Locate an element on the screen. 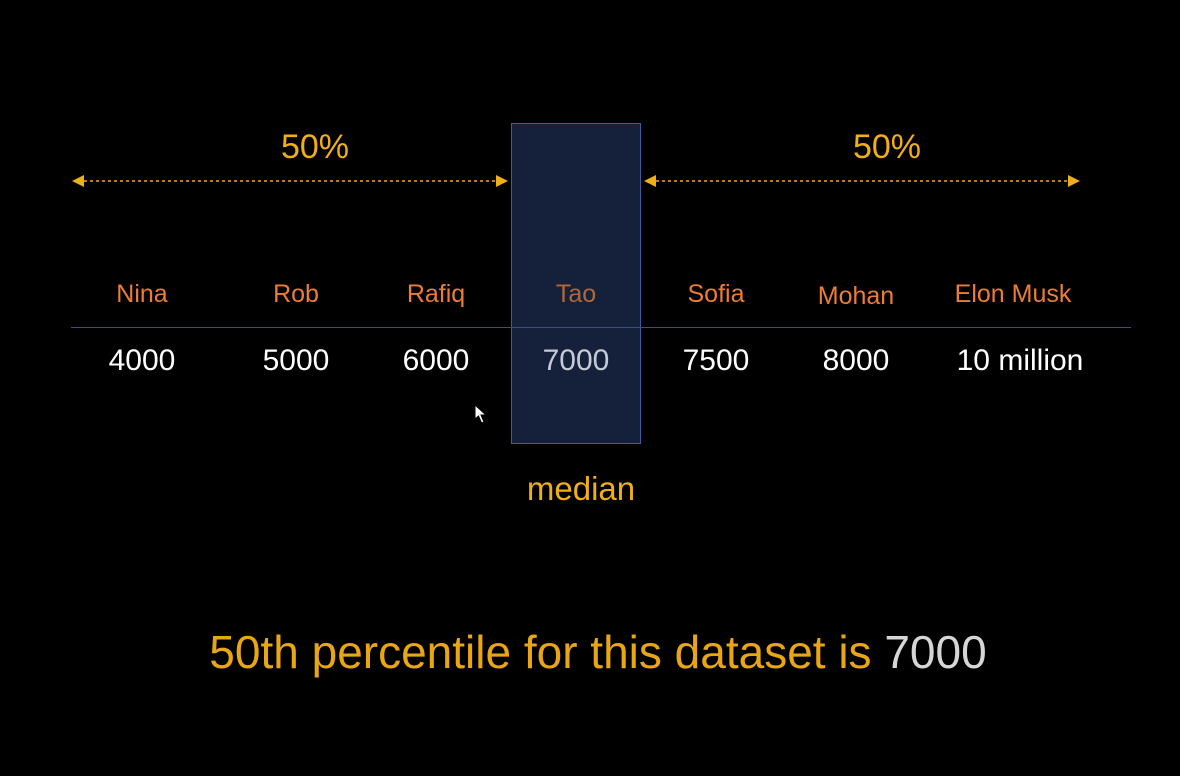 This screenshot has height=776, width=1180. left-percent-label: 50% is located at coordinates (315, 147).